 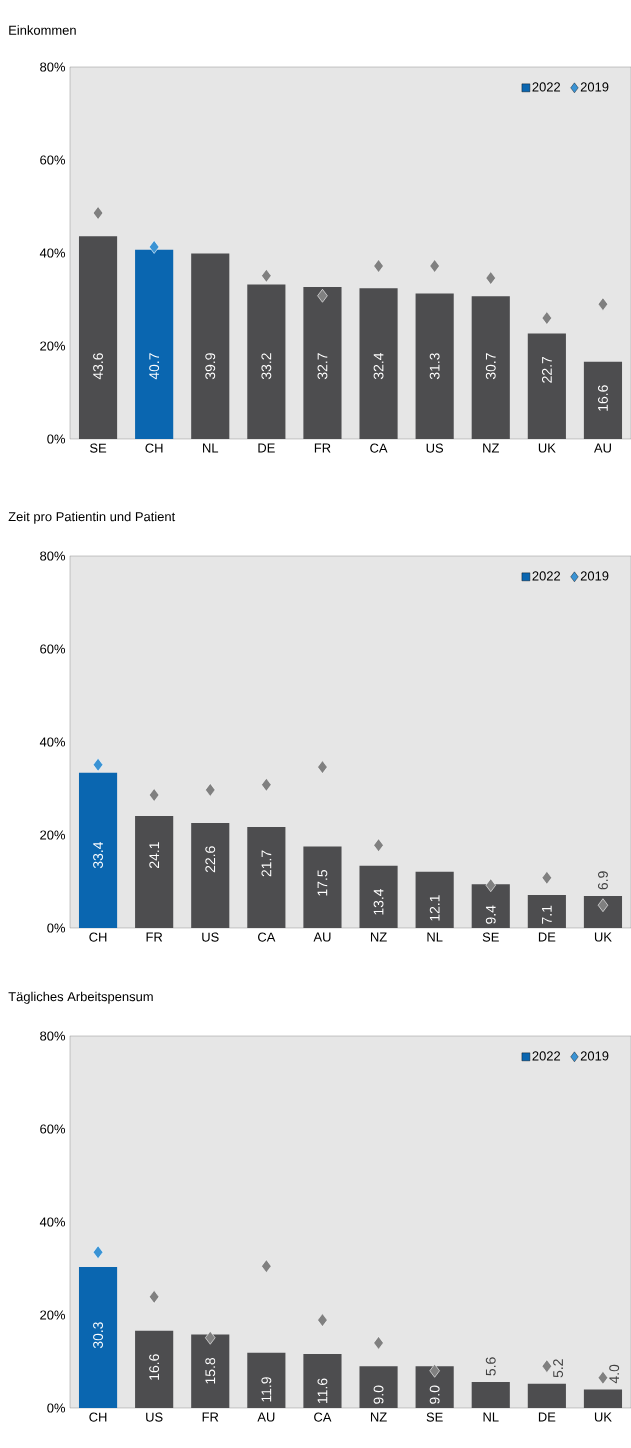 I want to click on data-label: 32.4, so click(x=378, y=366).